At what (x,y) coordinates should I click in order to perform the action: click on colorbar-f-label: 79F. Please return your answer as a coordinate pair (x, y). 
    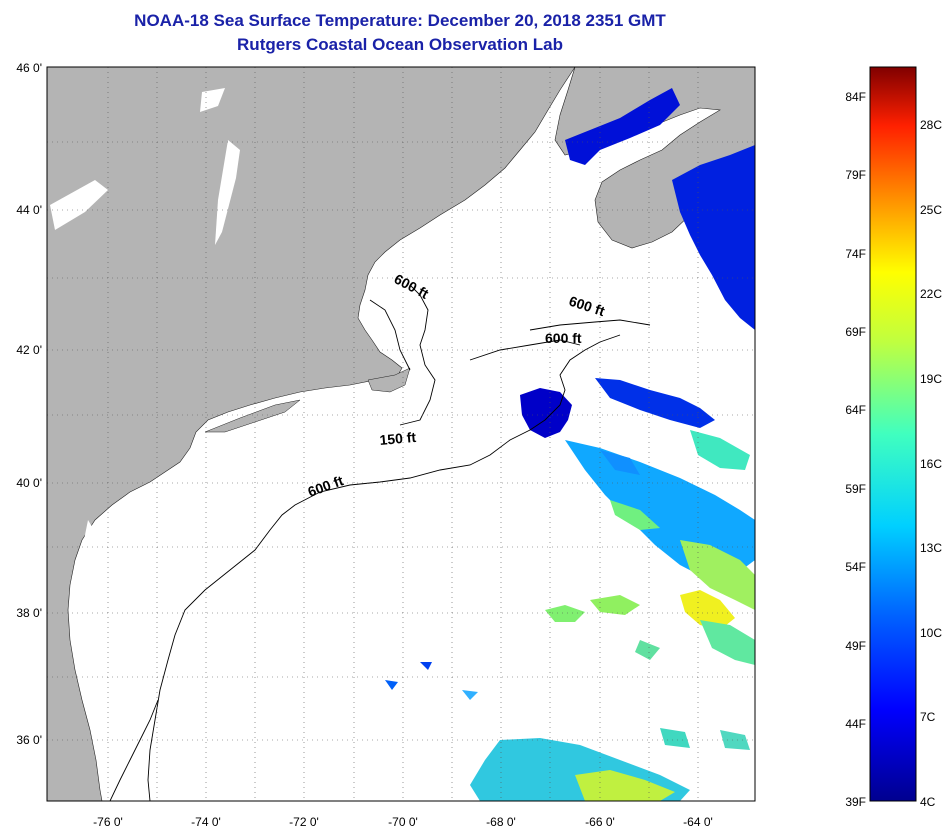
    Looking at the image, I should click on (855, 175).